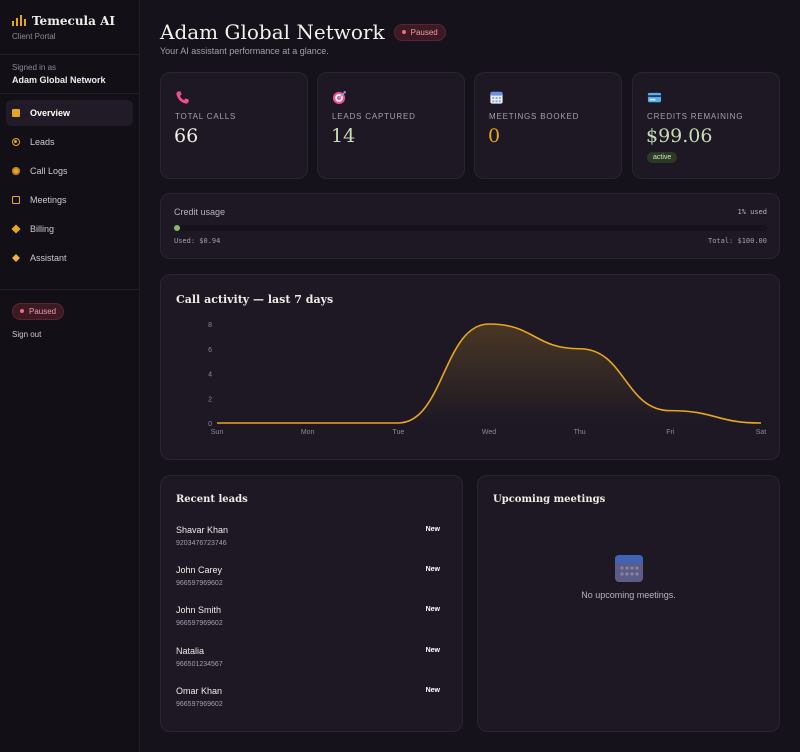 The height and width of the screenshot is (752, 800). I want to click on stat-value: 0, so click(494, 136).